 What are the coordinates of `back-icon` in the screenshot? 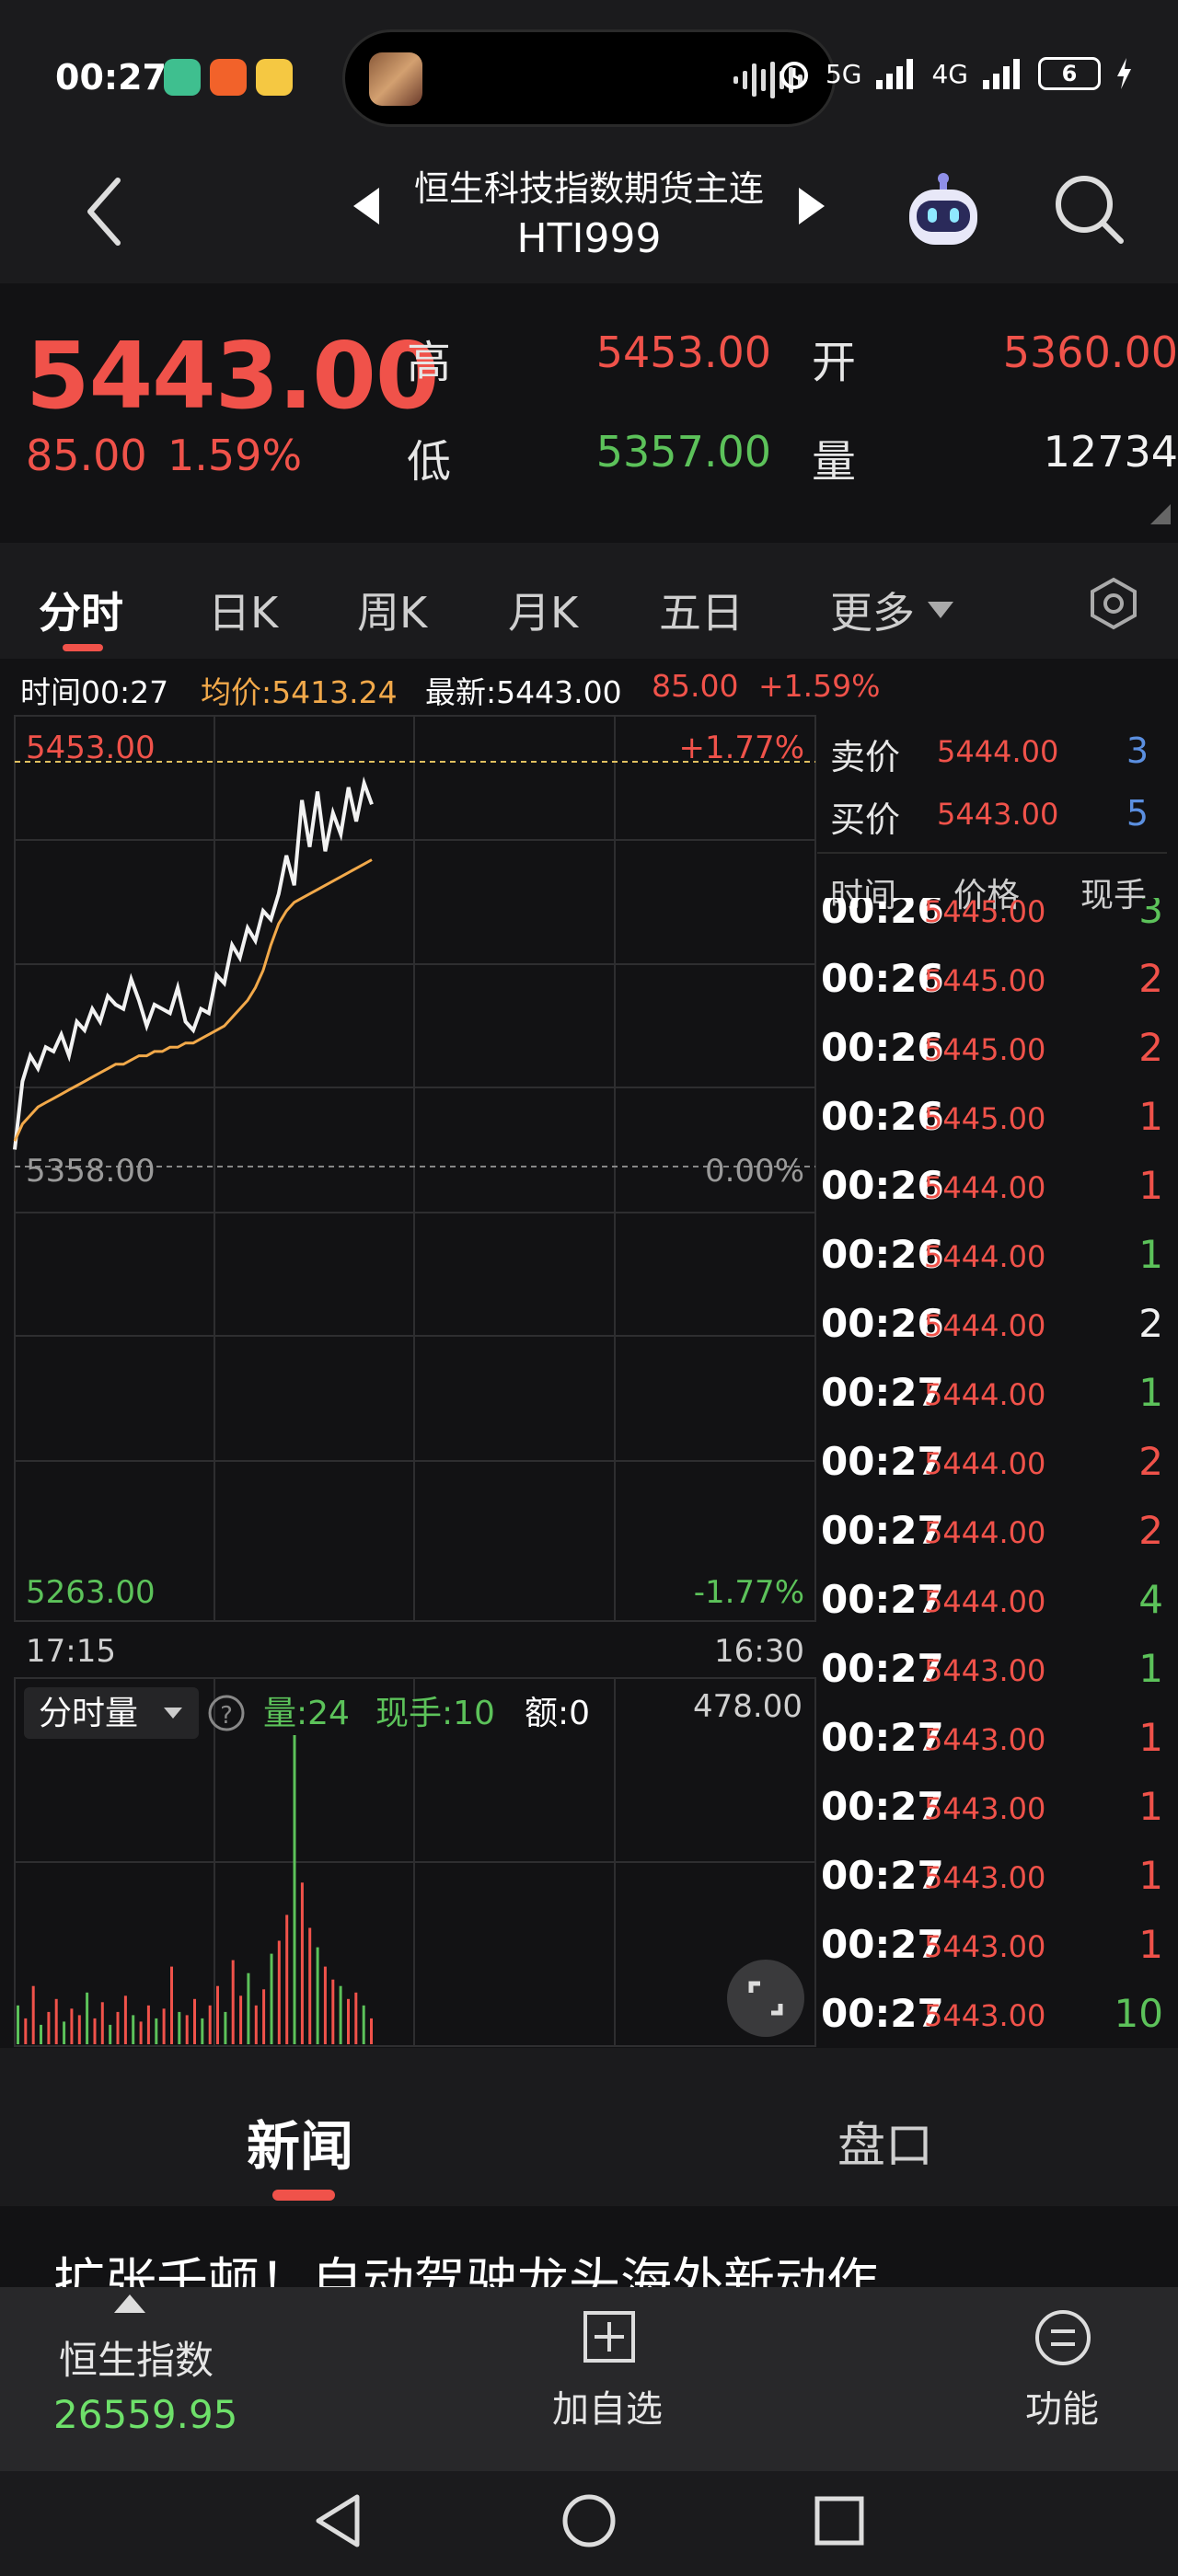 It's located at (104, 211).